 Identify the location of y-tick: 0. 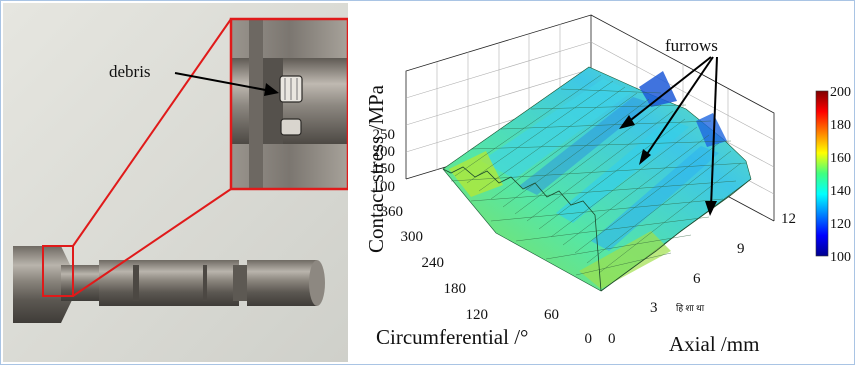
(612, 339).